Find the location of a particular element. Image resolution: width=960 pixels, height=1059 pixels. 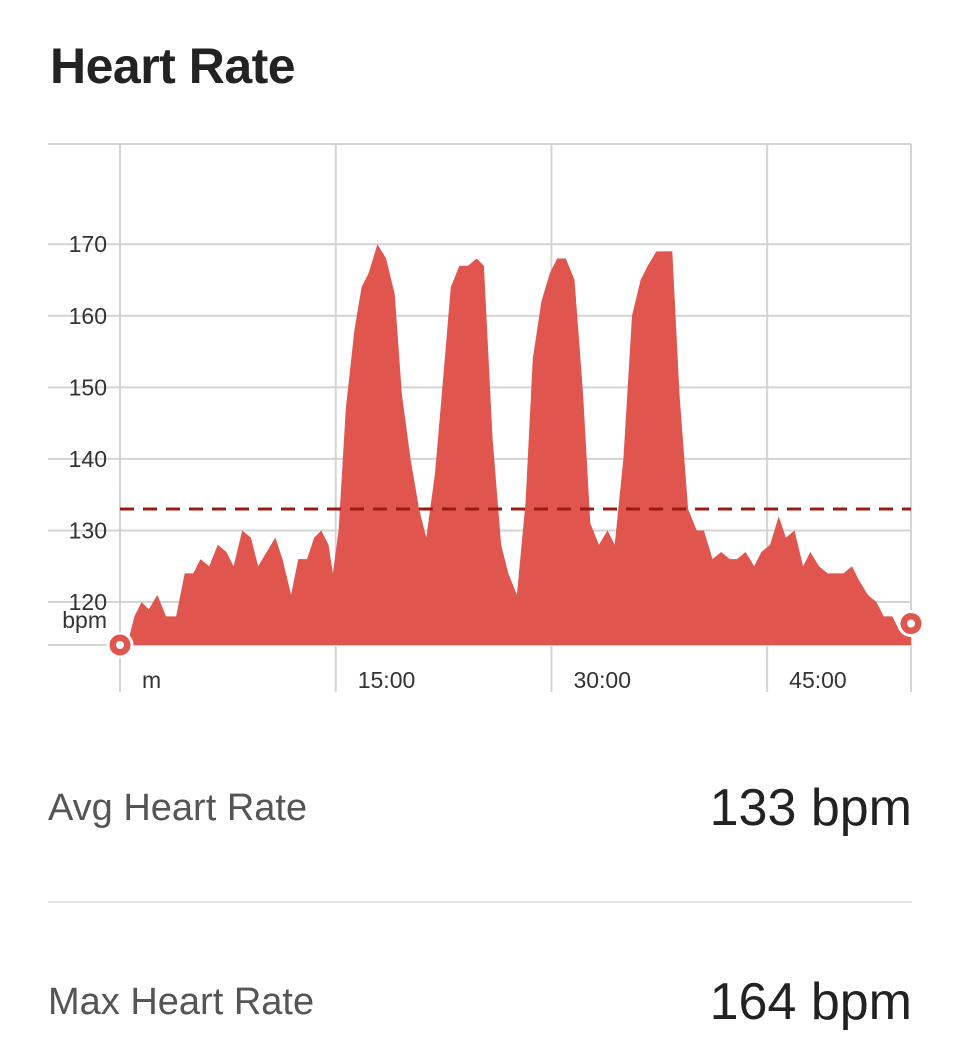

x-tick-label: m is located at coordinates (151, 680).